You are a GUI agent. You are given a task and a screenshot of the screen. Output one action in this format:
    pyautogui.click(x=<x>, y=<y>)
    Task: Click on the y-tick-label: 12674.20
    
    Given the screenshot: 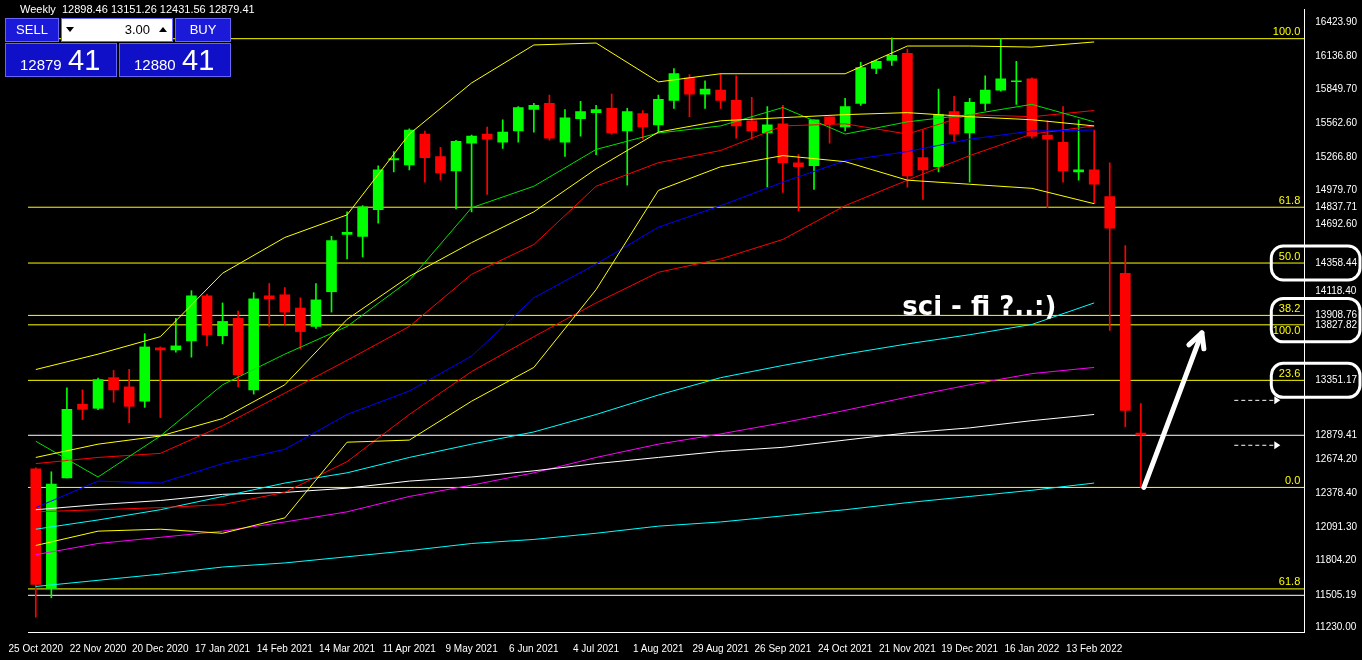 What is the action you would take?
    pyautogui.click(x=1336, y=458)
    